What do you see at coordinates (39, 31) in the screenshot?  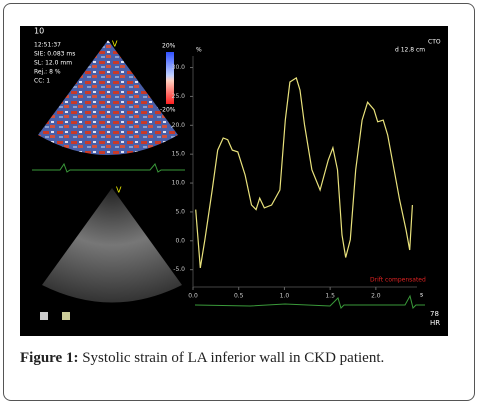 I see `frame-number: 10` at bounding box center [39, 31].